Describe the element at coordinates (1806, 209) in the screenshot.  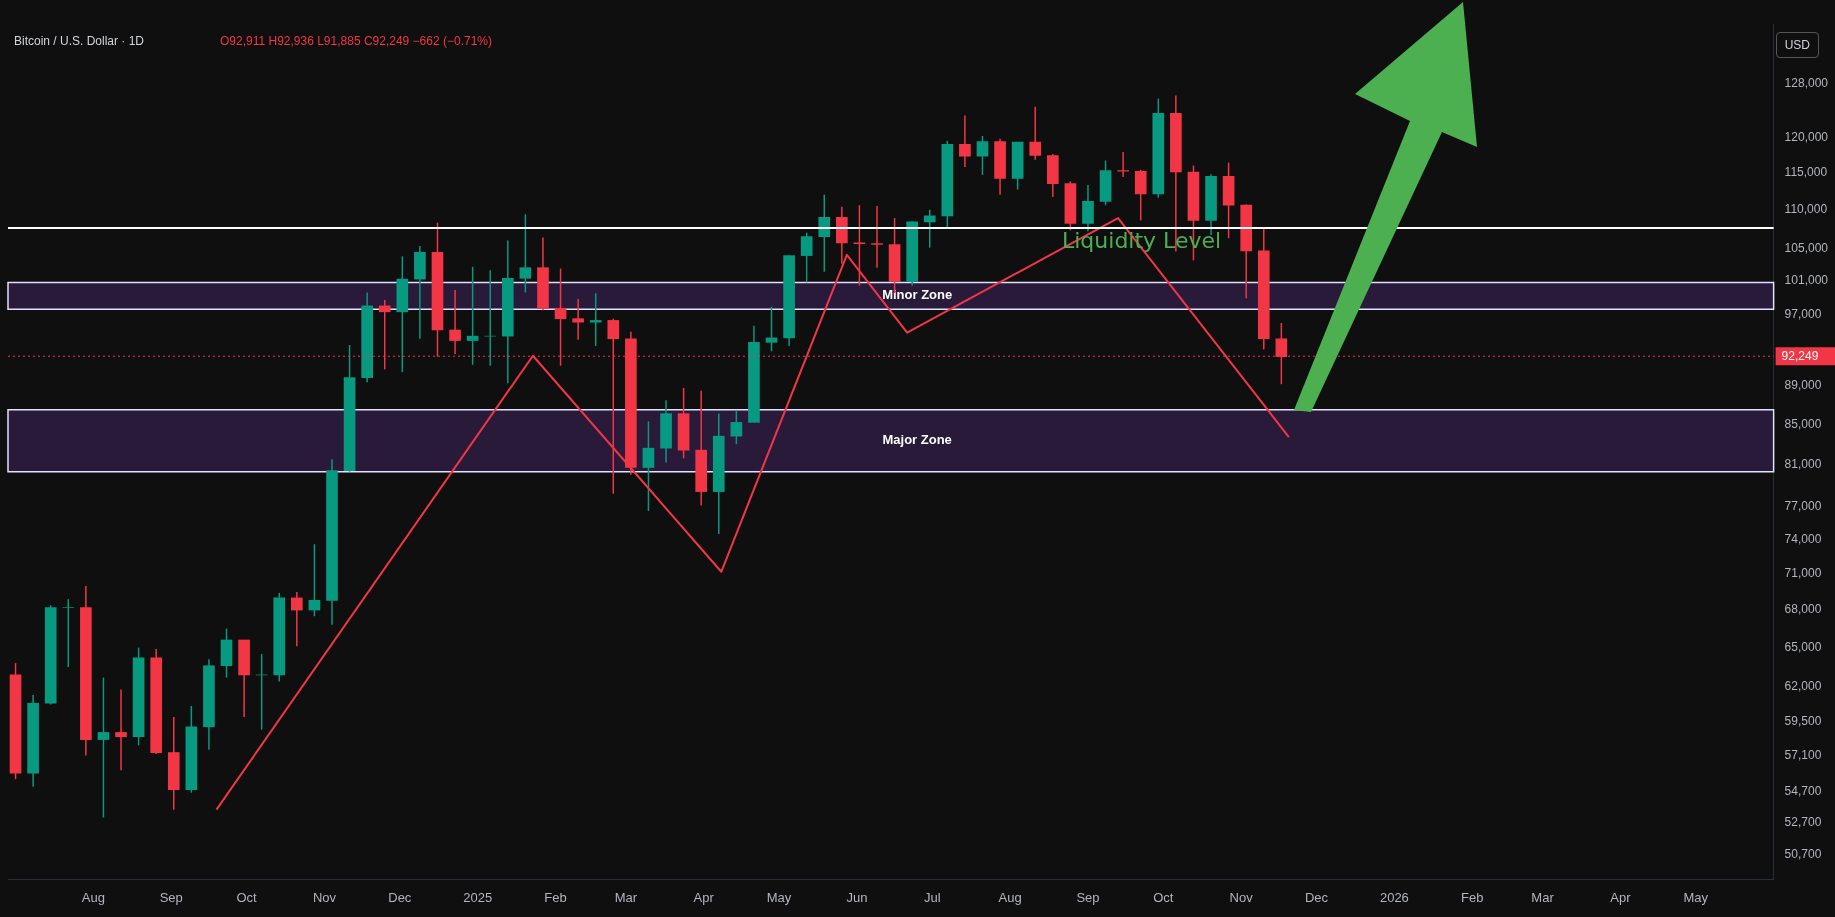
I see `y-tick-label: 110,000` at that location.